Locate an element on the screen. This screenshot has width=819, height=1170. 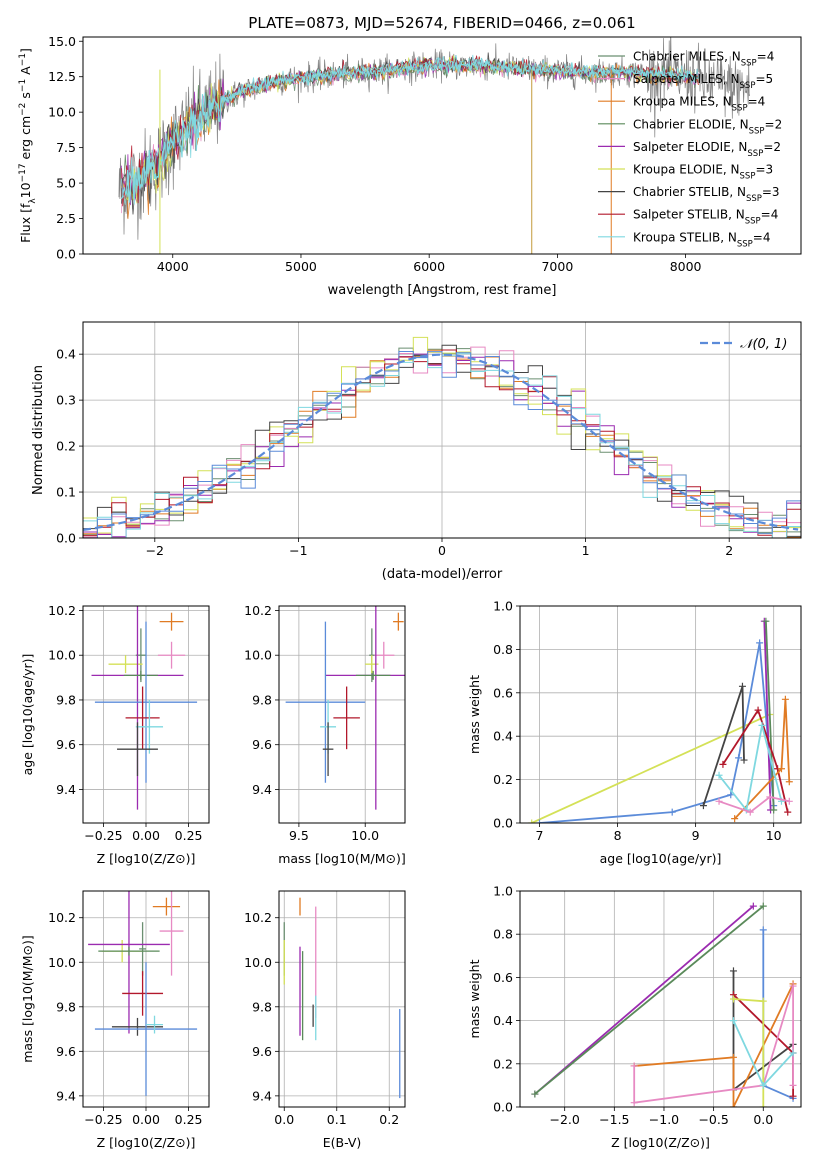
y-tick-label: 0.8 is located at coordinates (503, 934).